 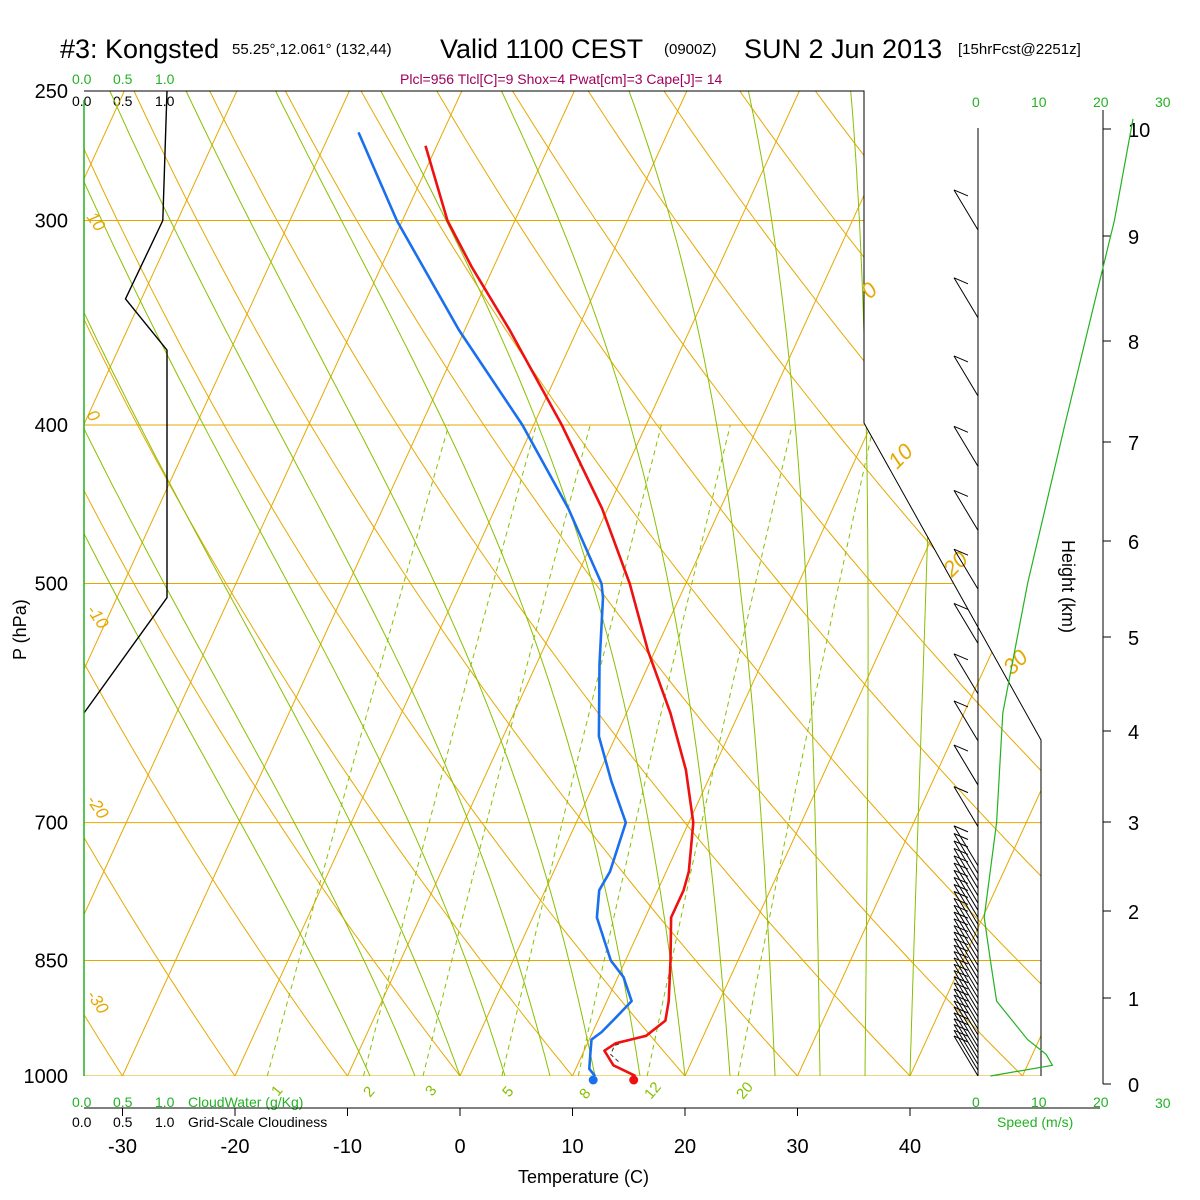 I want to click on mixing-ratio-label: 12, so click(x=653, y=1091).